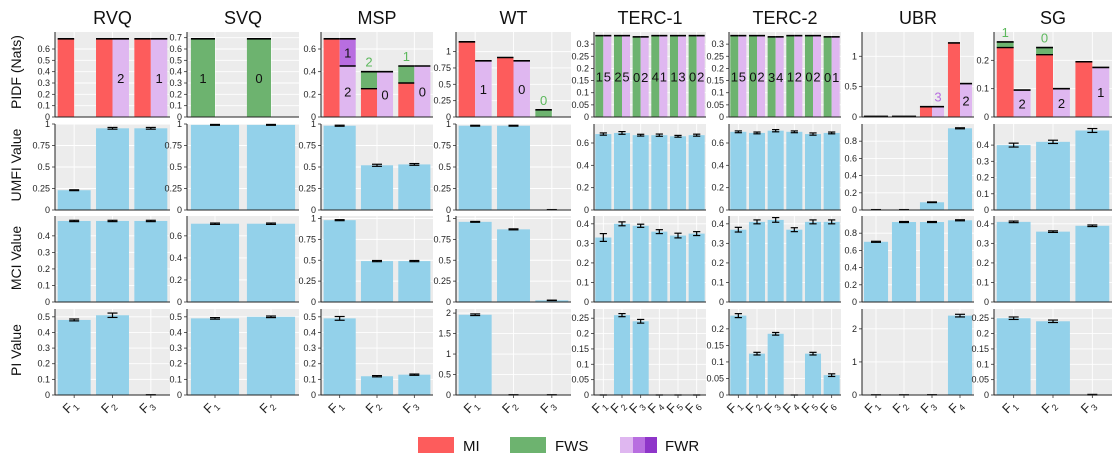 This screenshot has width=1120, height=468. I want to click on panel-sg-pidf: 0 0.1 0.2 1 2 0 2 1, so click(1044, 73).